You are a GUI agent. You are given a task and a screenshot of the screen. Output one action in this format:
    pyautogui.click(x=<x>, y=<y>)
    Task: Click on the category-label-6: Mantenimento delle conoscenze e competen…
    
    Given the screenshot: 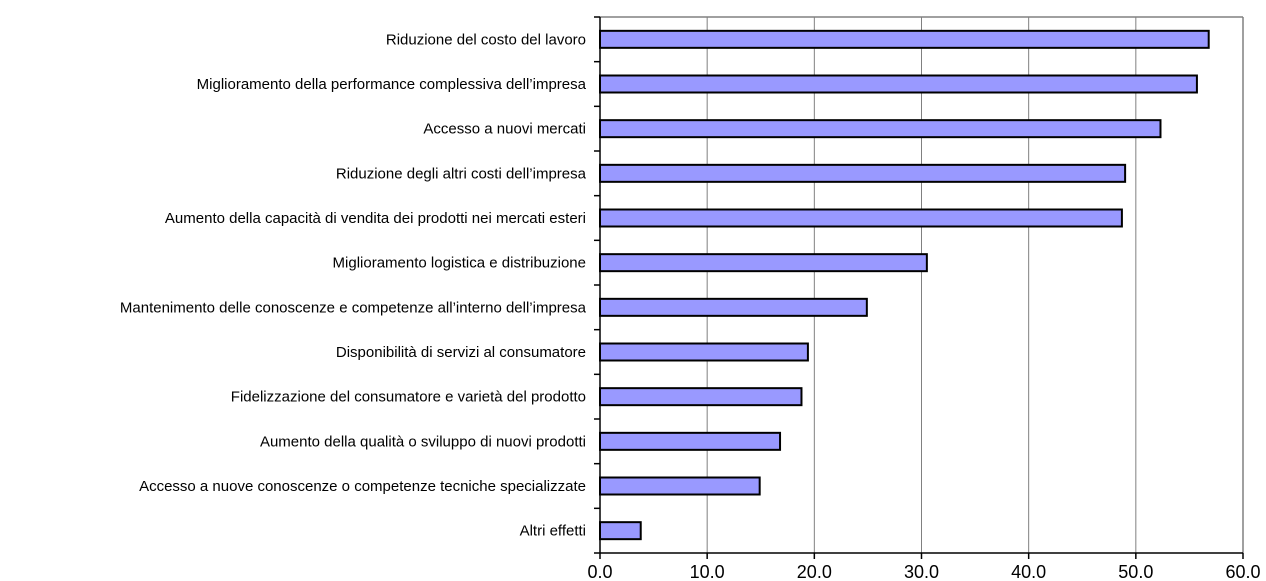 What is the action you would take?
    pyautogui.click(x=353, y=307)
    